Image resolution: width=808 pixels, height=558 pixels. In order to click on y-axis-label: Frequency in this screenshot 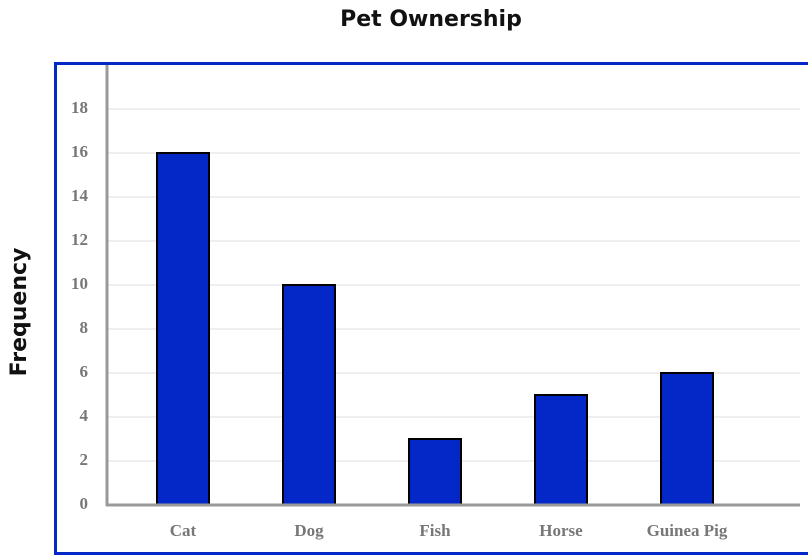, I will do `click(19, 312)`.